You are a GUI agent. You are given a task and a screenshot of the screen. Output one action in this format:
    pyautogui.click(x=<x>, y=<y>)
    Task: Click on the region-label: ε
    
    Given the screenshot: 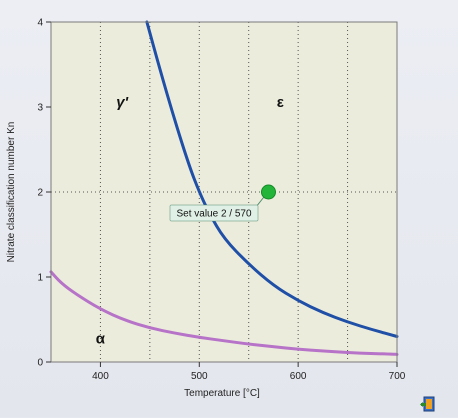 What is the action you would take?
    pyautogui.click(x=280, y=102)
    